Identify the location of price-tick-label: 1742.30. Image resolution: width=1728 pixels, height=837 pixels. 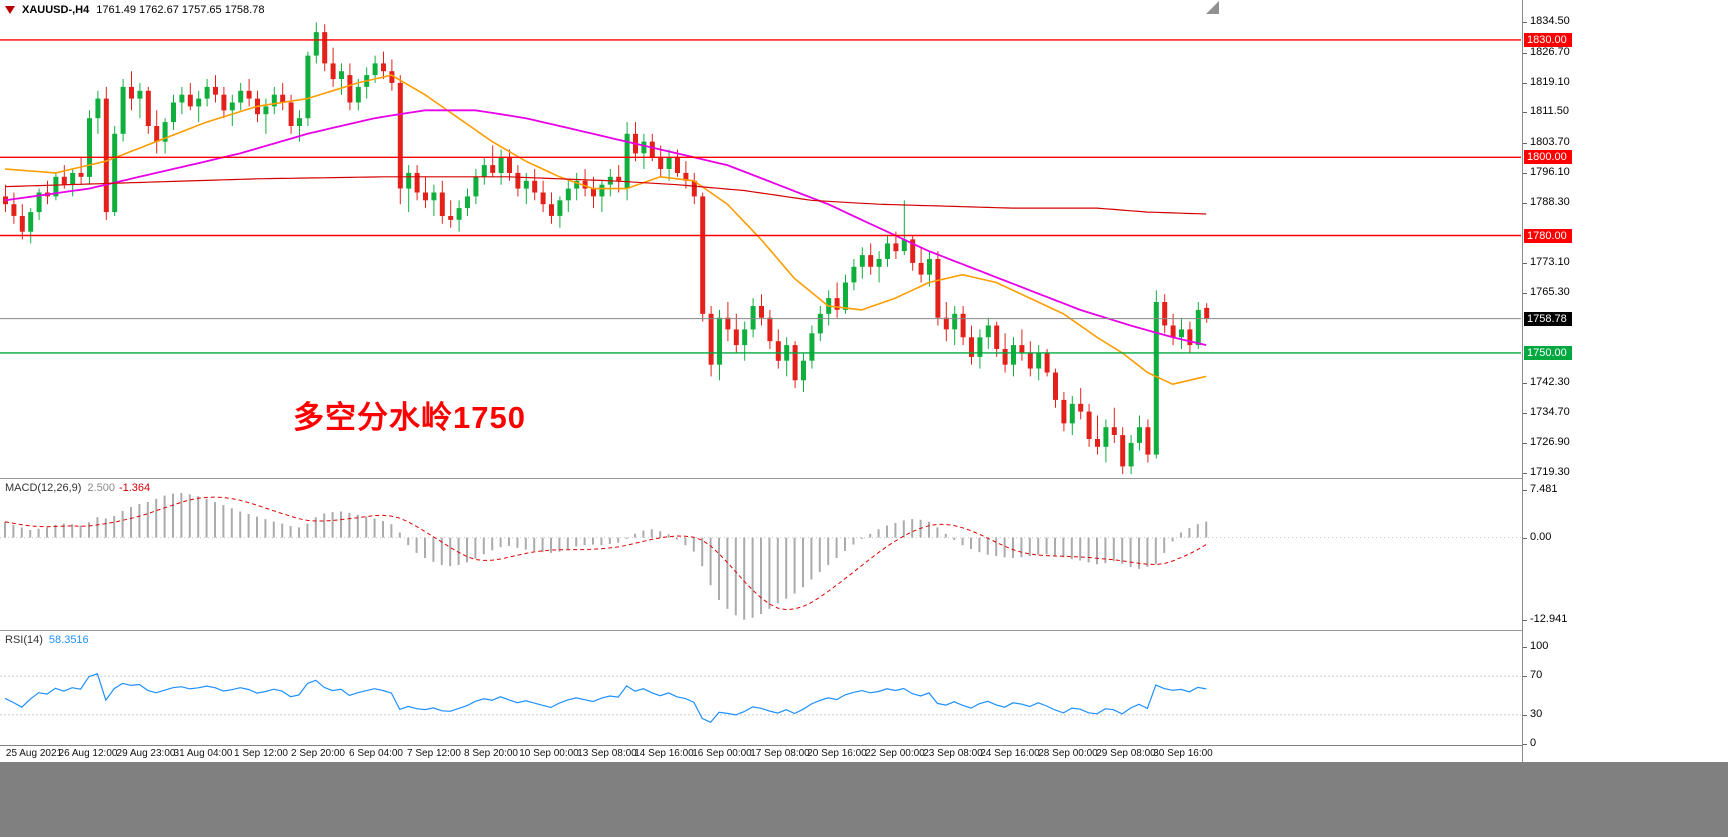
(1550, 382).